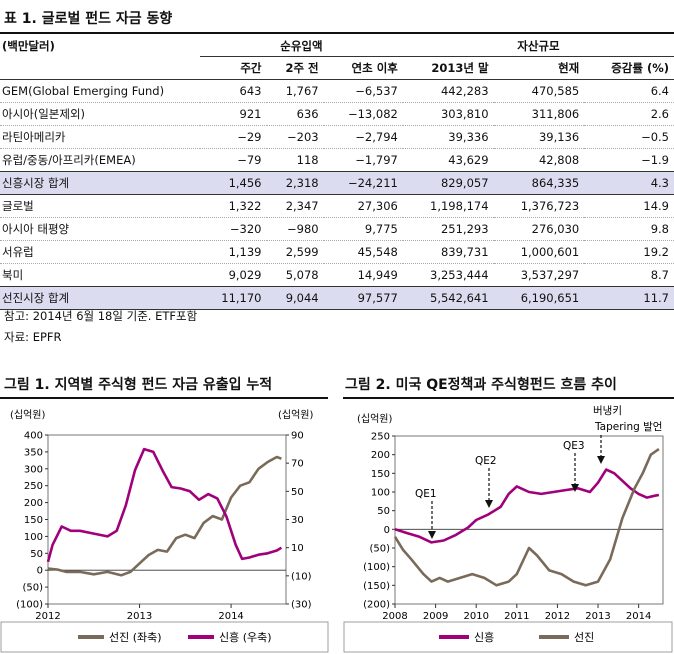 The height and width of the screenshot is (654, 674). Describe the element at coordinates (638, 616) in the screenshot. I see `chart2-x-tick-label: 2014` at that location.